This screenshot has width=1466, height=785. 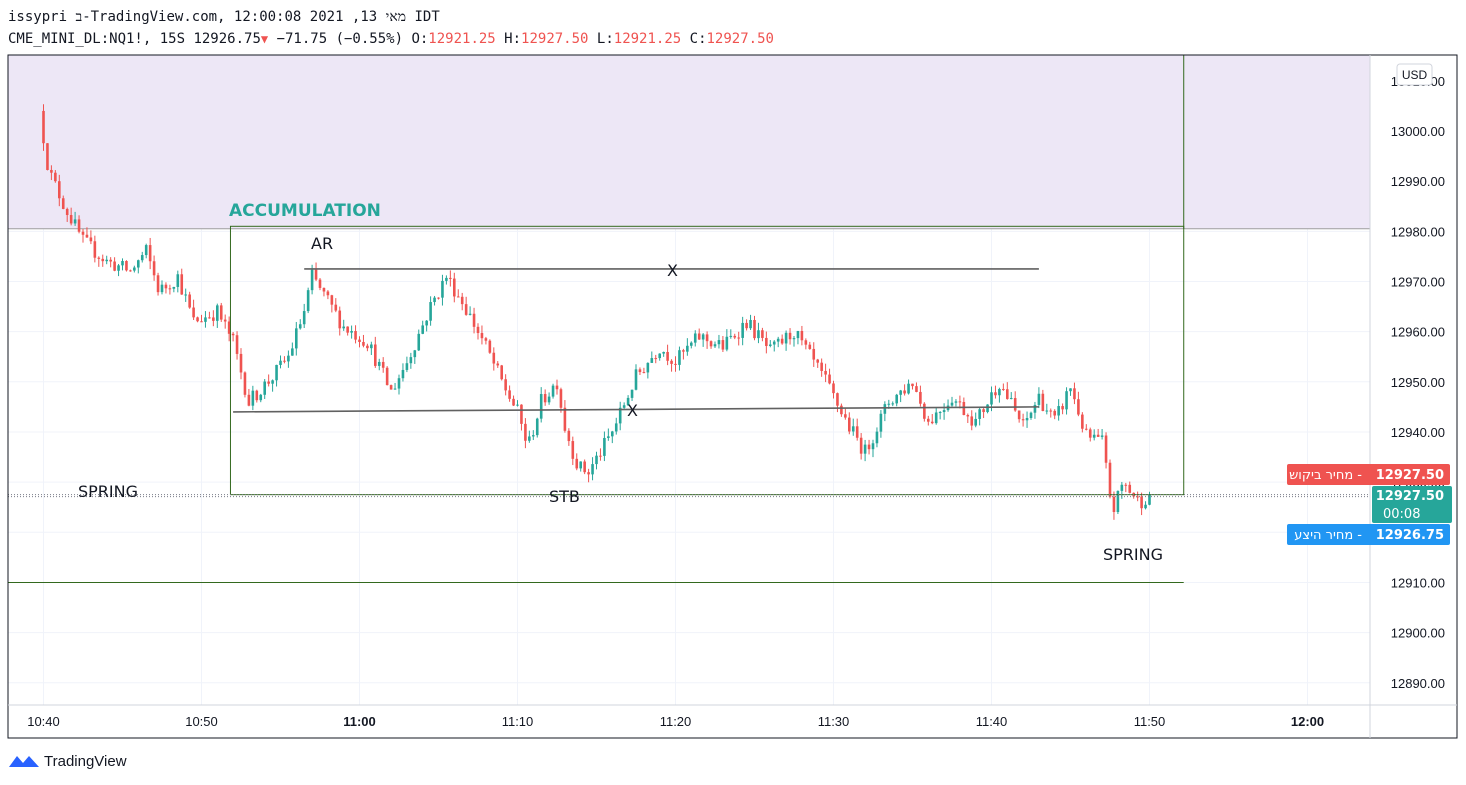 What do you see at coordinates (359, 721) in the screenshot?
I see `time-axis-label: 11:00` at bounding box center [359, 721].